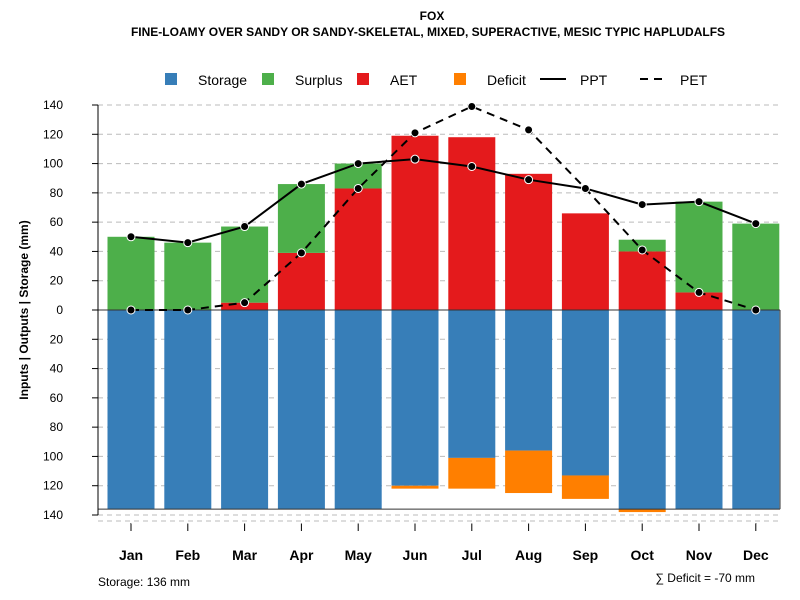  Describe the element at coordinates (699, 555) in the screenshot. I see `x-tick-label: Nov` at that location.